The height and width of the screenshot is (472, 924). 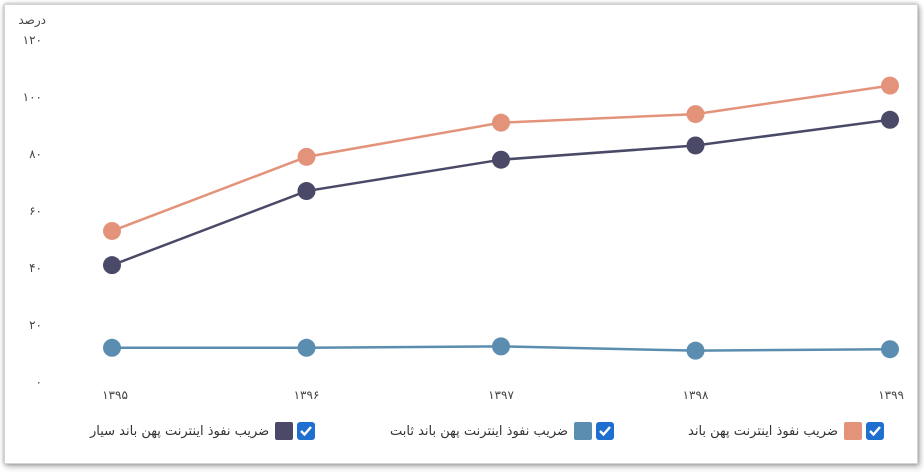 I want to click on x-tick-label: ۱۳۹۵, so click(x=115, y=395).